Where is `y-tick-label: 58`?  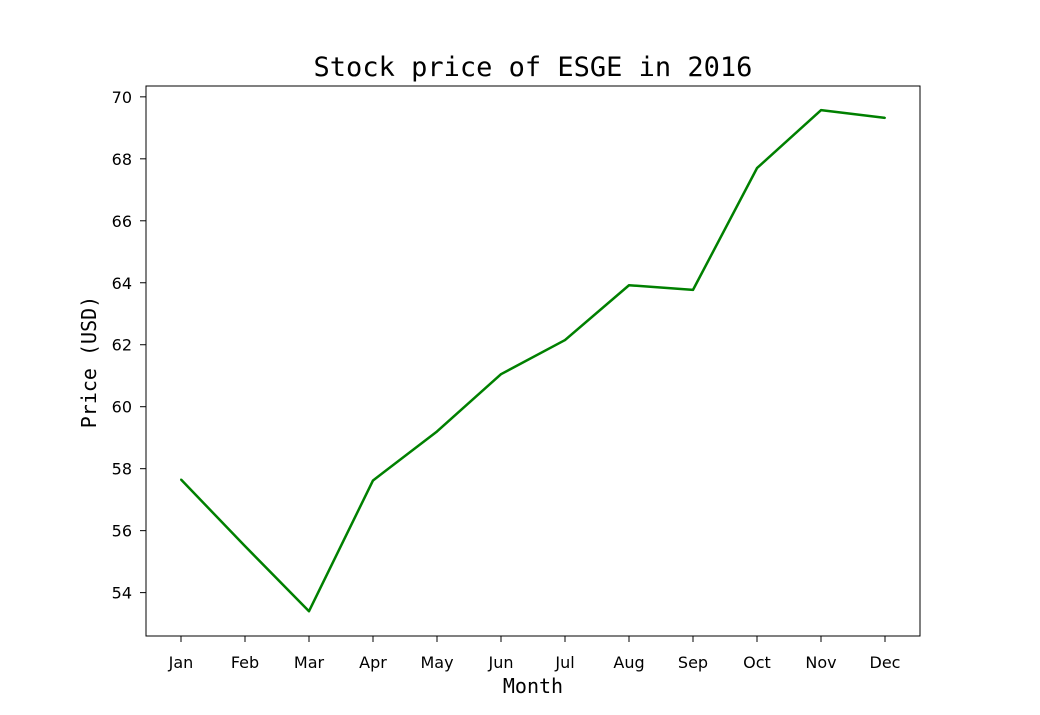 y-tick-label: 58 is located at coordinates (122, 469).